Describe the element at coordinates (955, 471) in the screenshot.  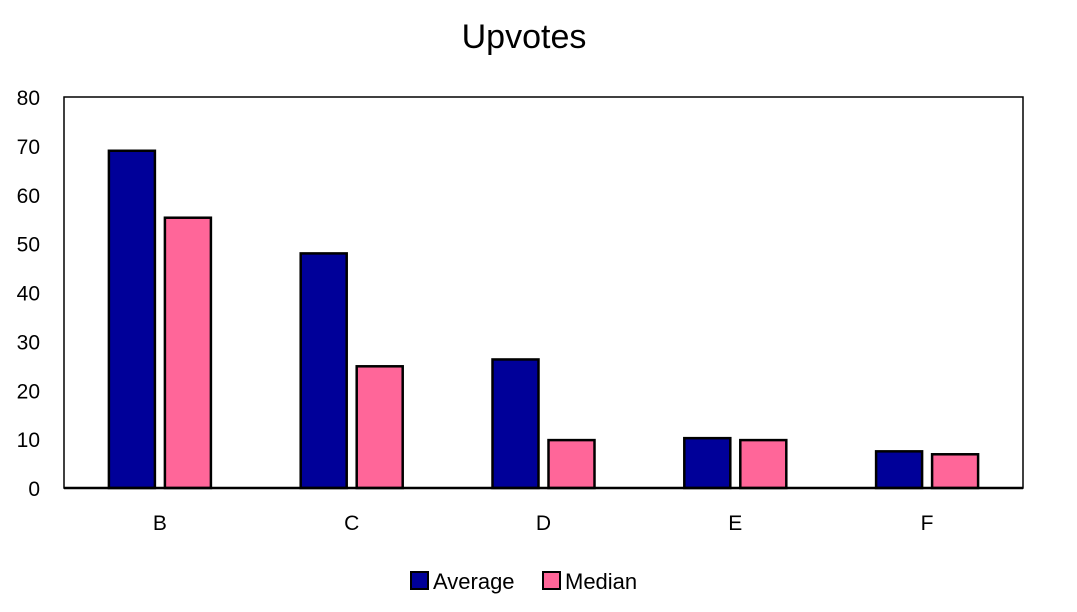
I see `bar-median-f` at that location.